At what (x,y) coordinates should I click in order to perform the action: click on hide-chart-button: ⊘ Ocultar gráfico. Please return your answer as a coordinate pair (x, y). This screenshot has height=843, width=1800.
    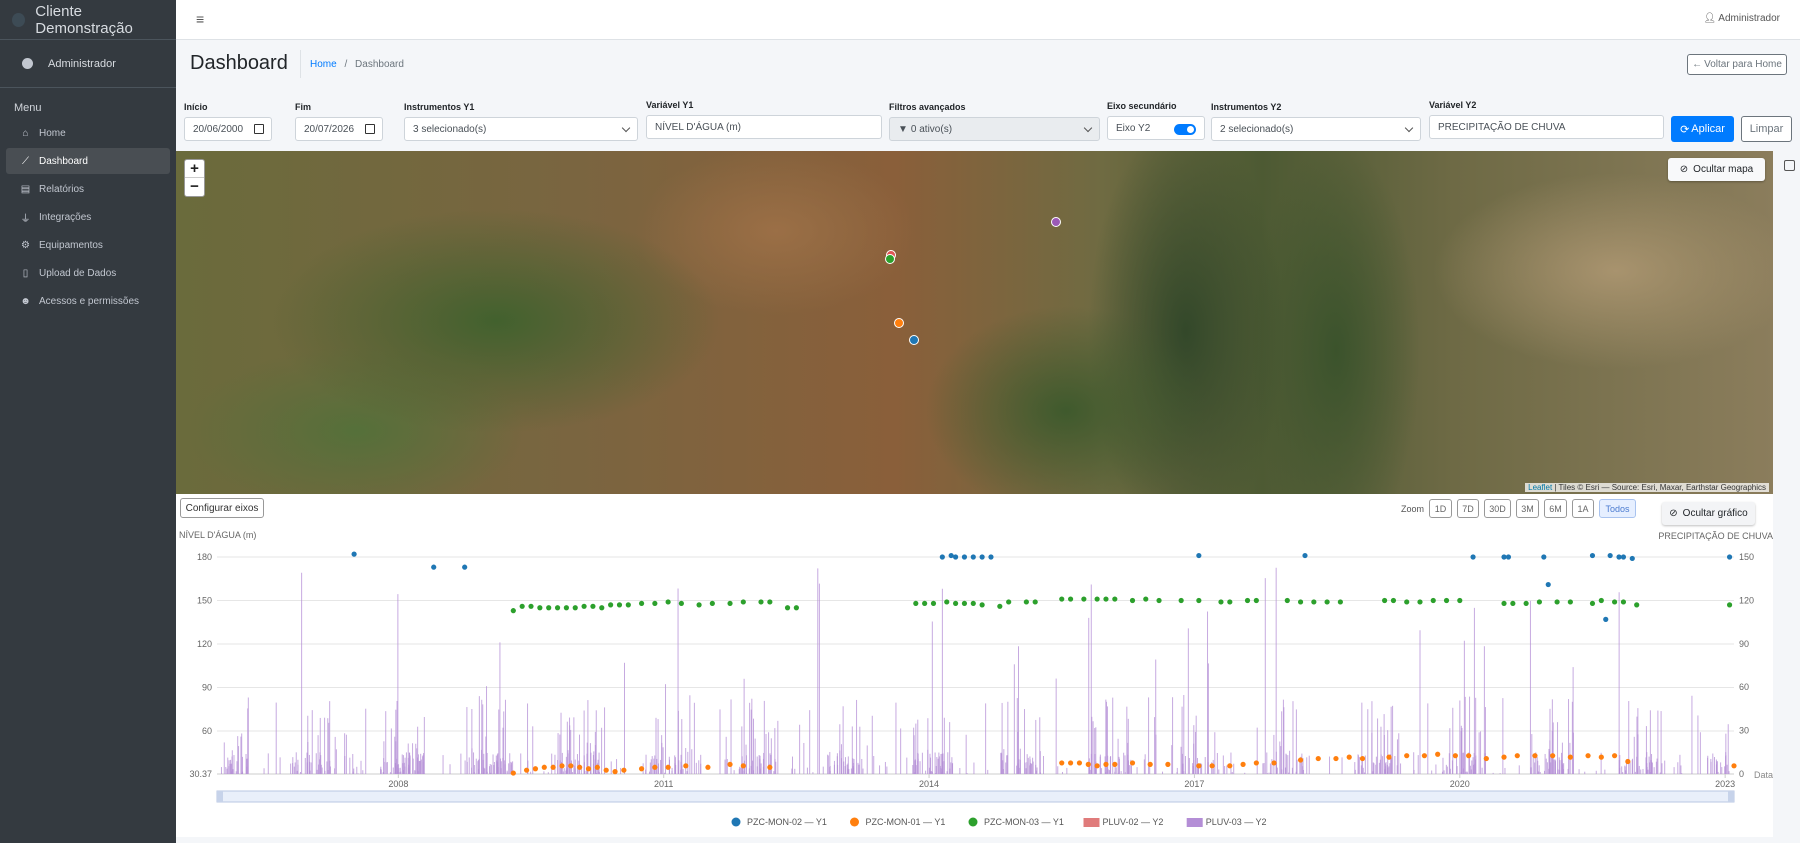
    Looking at the image, I should click on (1708, 513).